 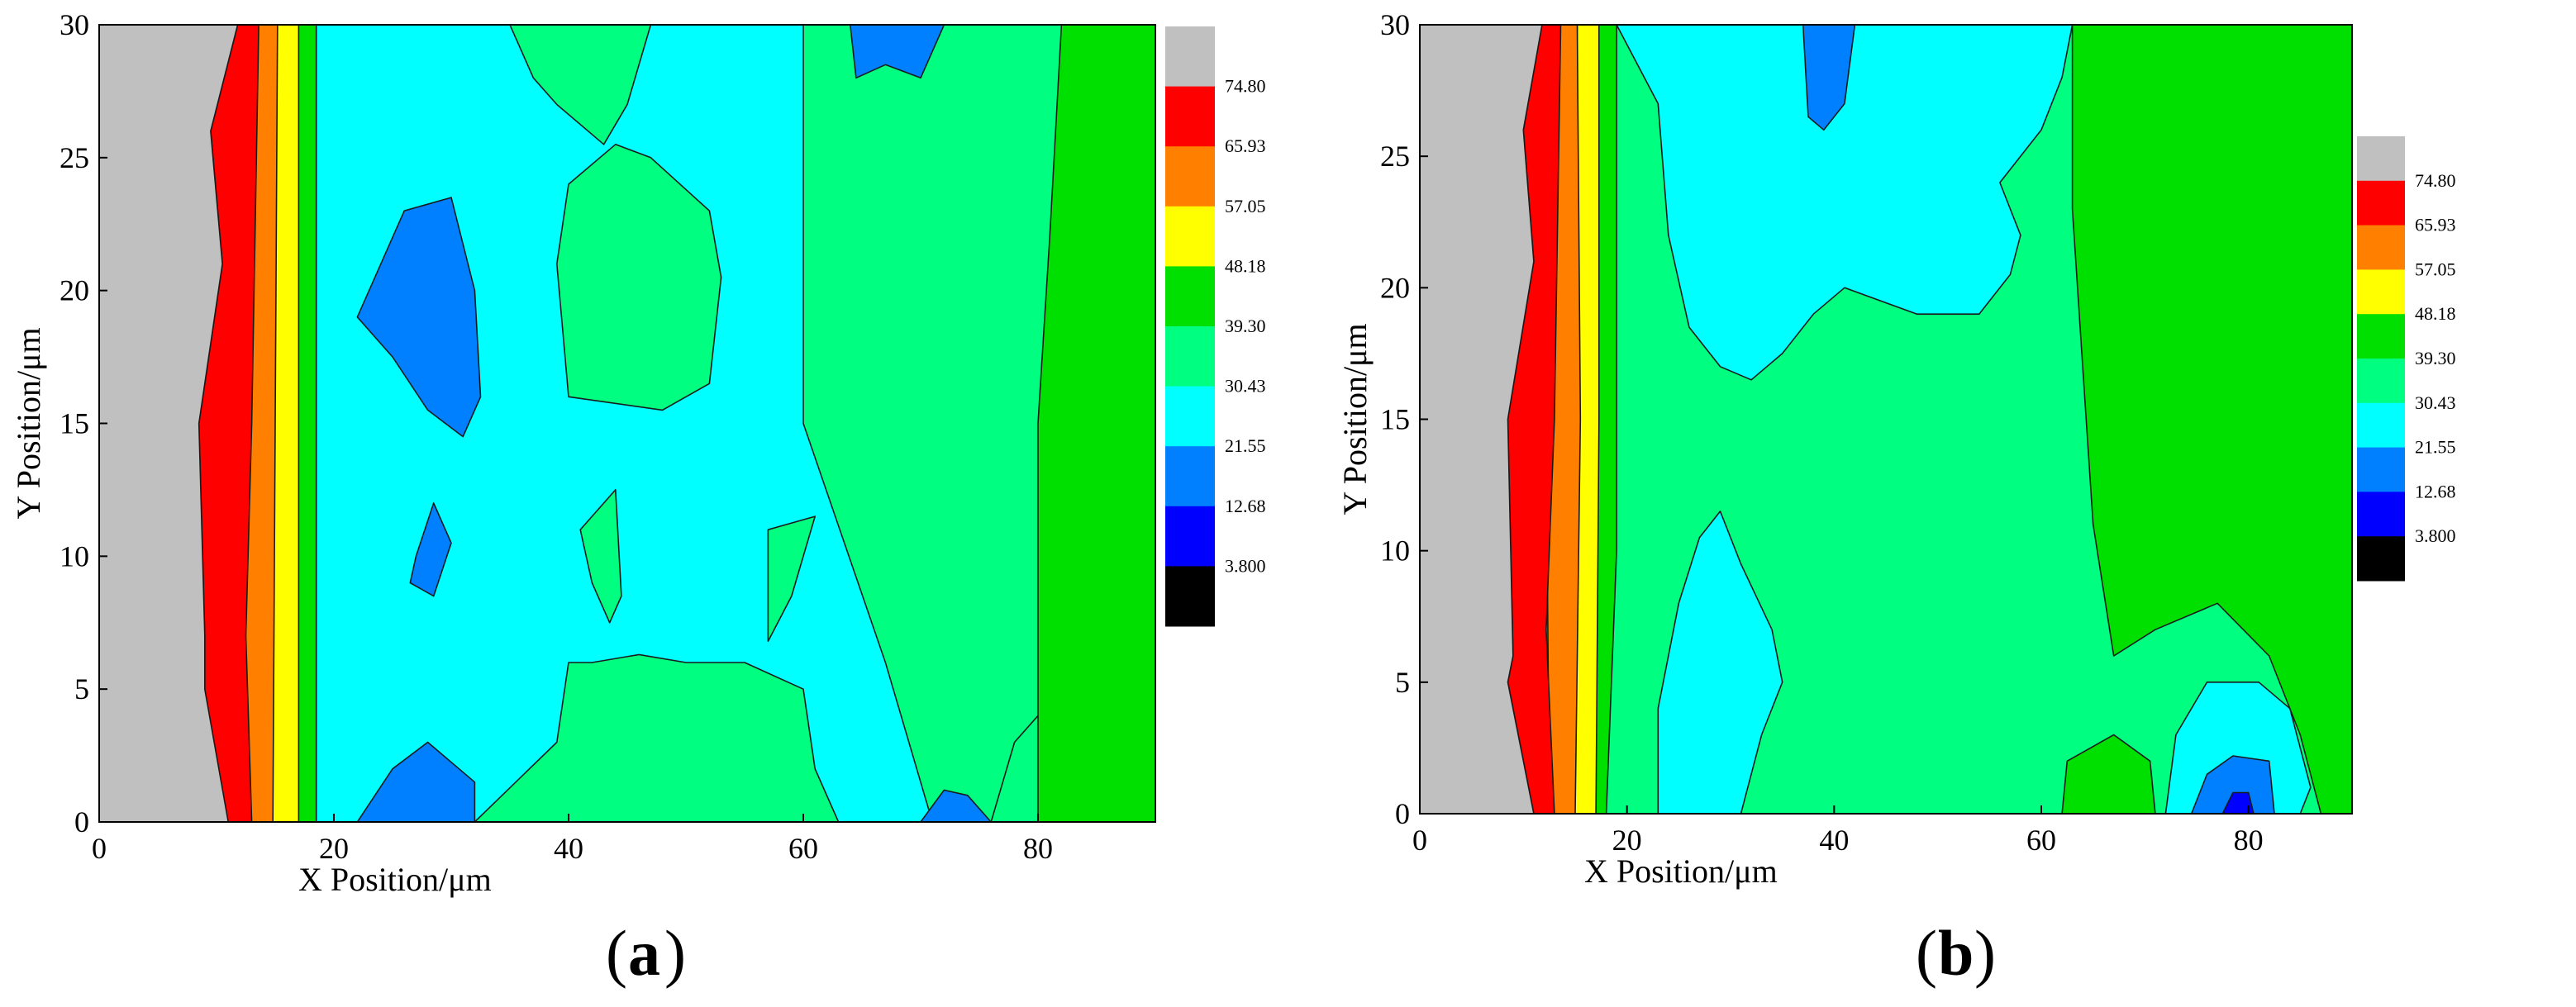 What do you see at coordinates (1402, 813) in the screenshot?
I see `y-tick-label: 0` at bounding box center [1402, 813].